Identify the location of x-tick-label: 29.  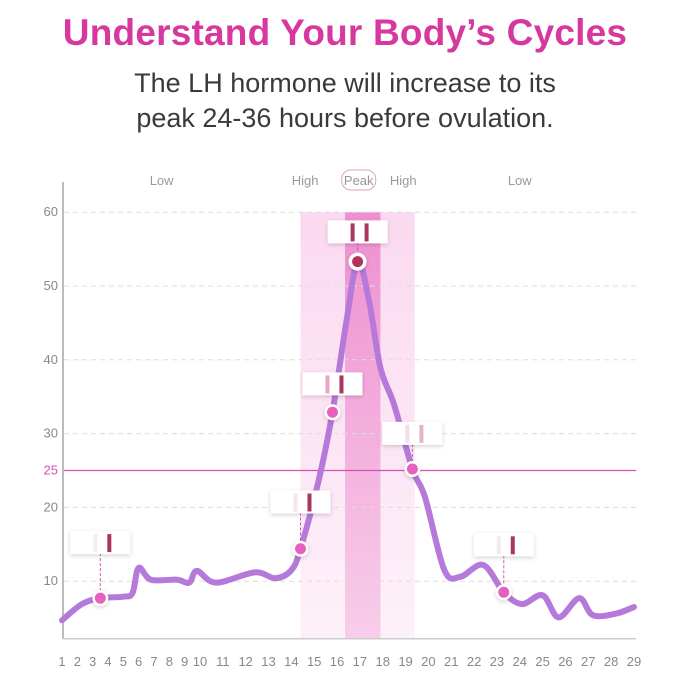
(634, 661).